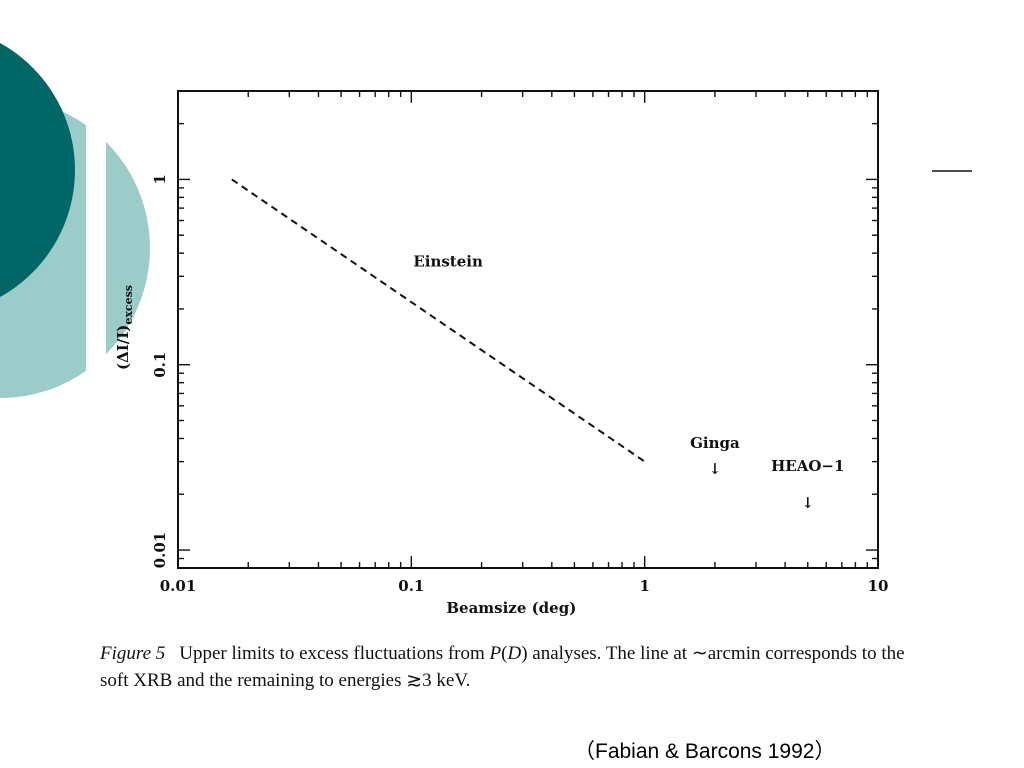 This screenshot has height=768, width=1024. I want to click on x-tick-label: 0.1, so click(411, 586).